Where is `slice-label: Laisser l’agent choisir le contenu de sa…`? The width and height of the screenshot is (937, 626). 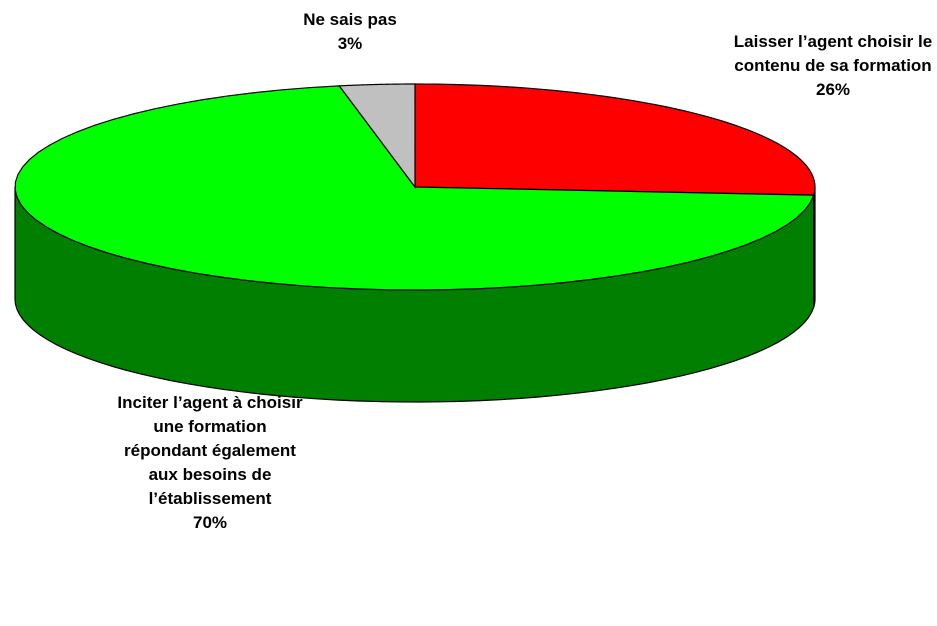 slice-label: Laisser l’agent choisir le contenu de sa… is located at coordinates (833, 66).